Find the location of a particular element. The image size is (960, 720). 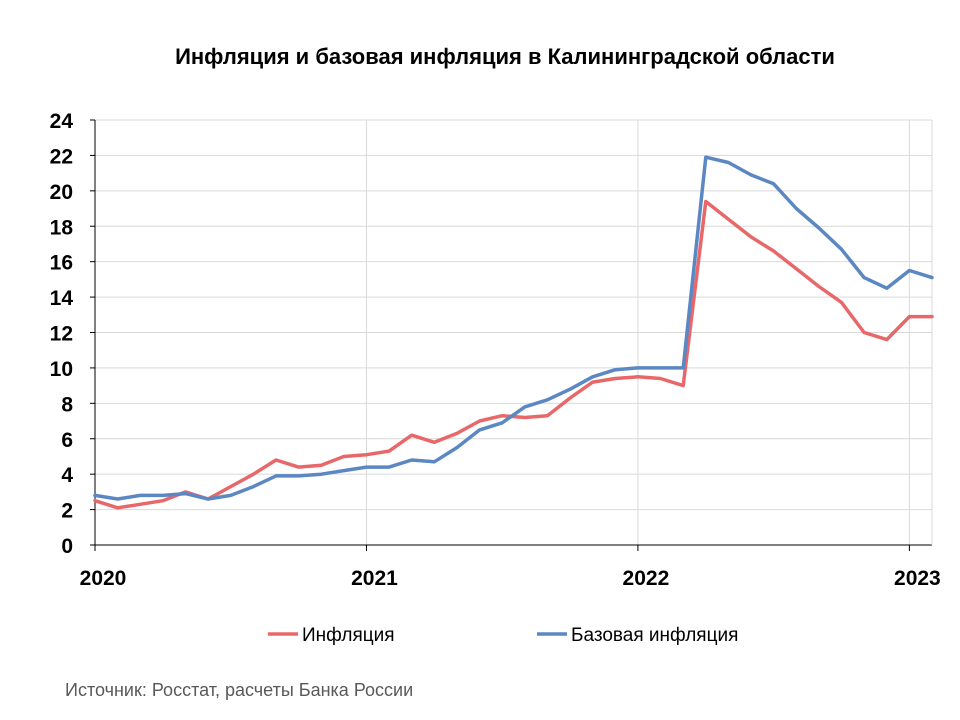

y-tick-label: 6 is located at coordinates (67, 440).